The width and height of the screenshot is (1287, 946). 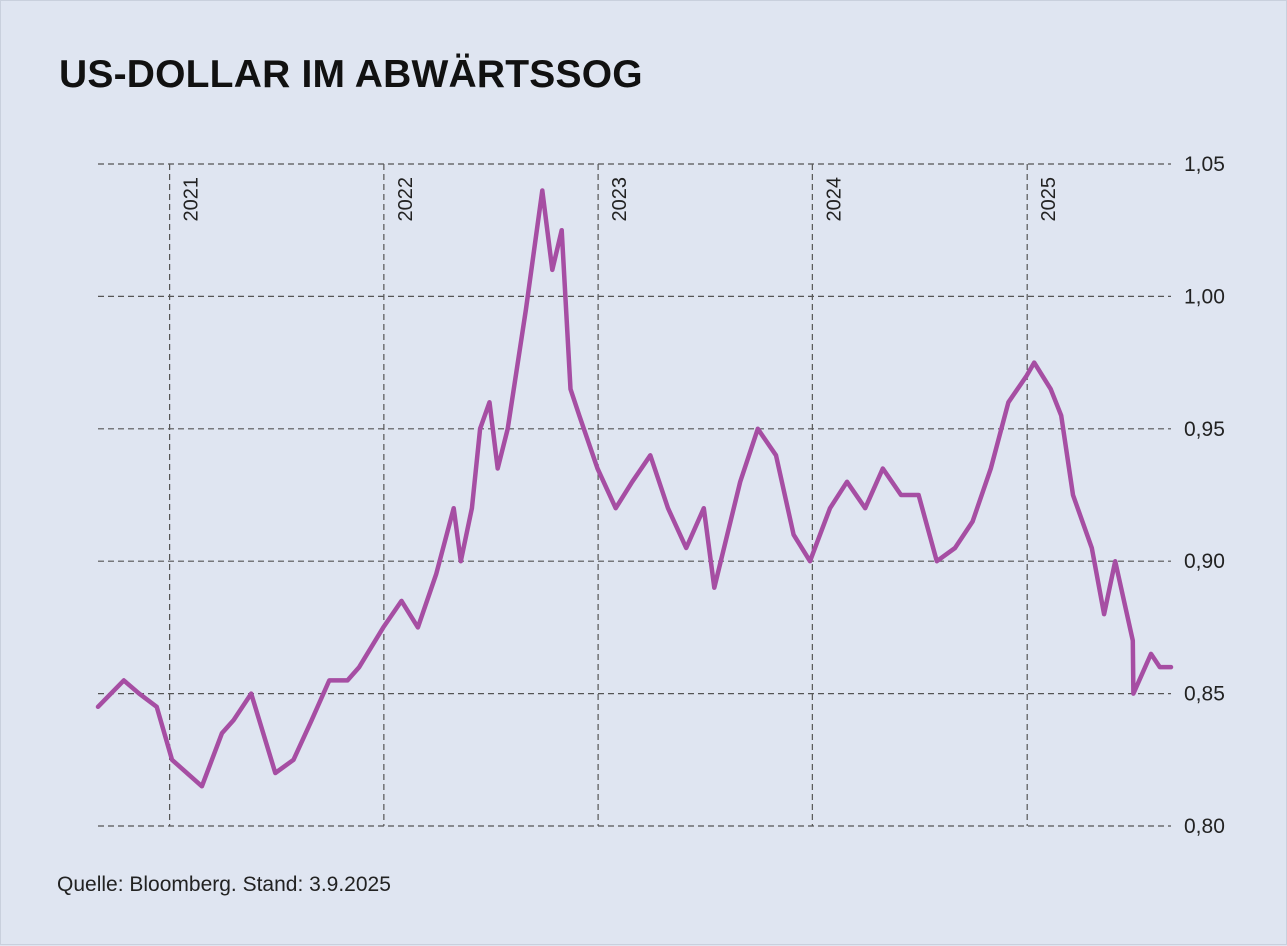 I want to click on y-tick-label: 0,80, so click(x=1204, y=826).